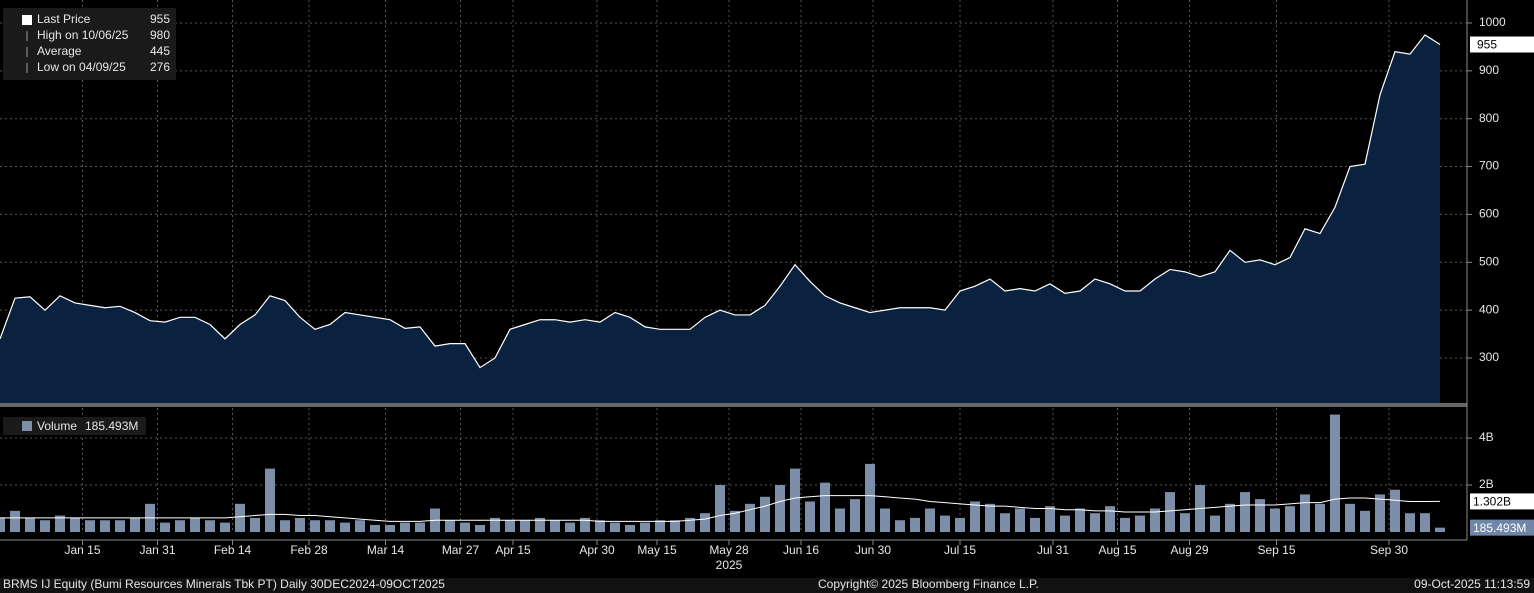  What do you see at coordinates (1053, 550) in the screenshot?
I see `x-tick-label: Jul 31` at bounding box center [1053, 550].